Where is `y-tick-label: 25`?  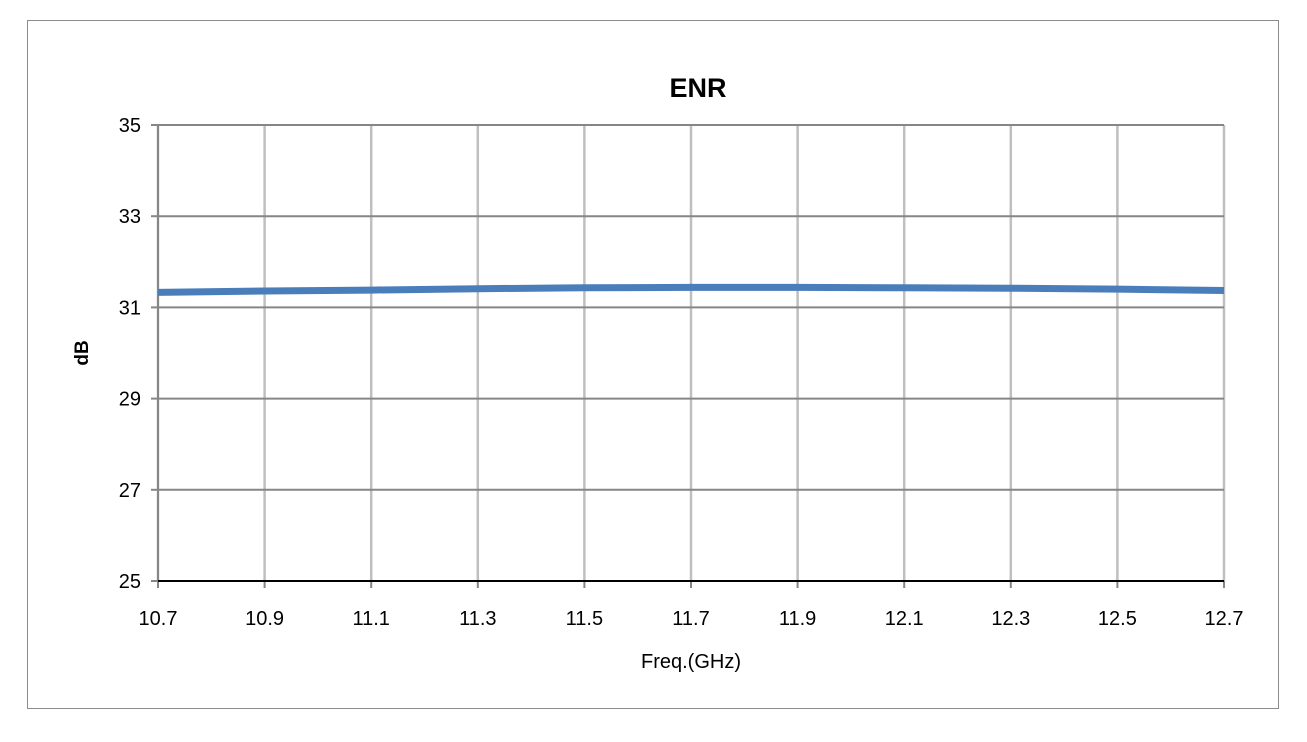
y-tick-label: 25 is located at coordinates (130, 582).